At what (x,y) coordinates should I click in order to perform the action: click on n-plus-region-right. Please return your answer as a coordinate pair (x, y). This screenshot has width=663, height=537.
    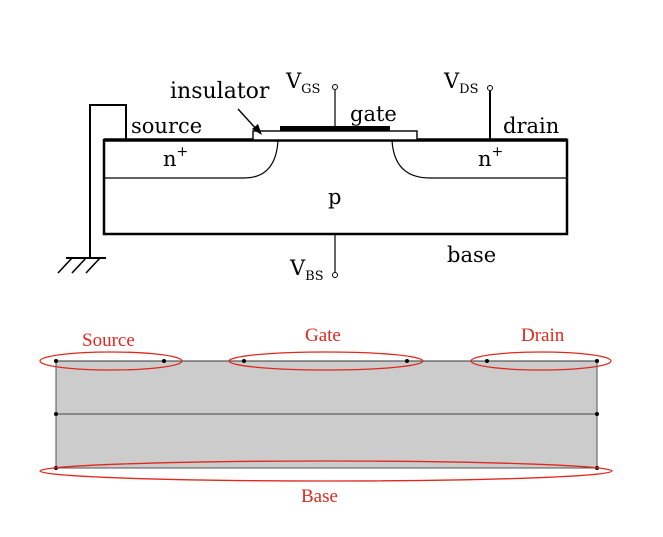
    Looking at the image, I should click on (479, 159).